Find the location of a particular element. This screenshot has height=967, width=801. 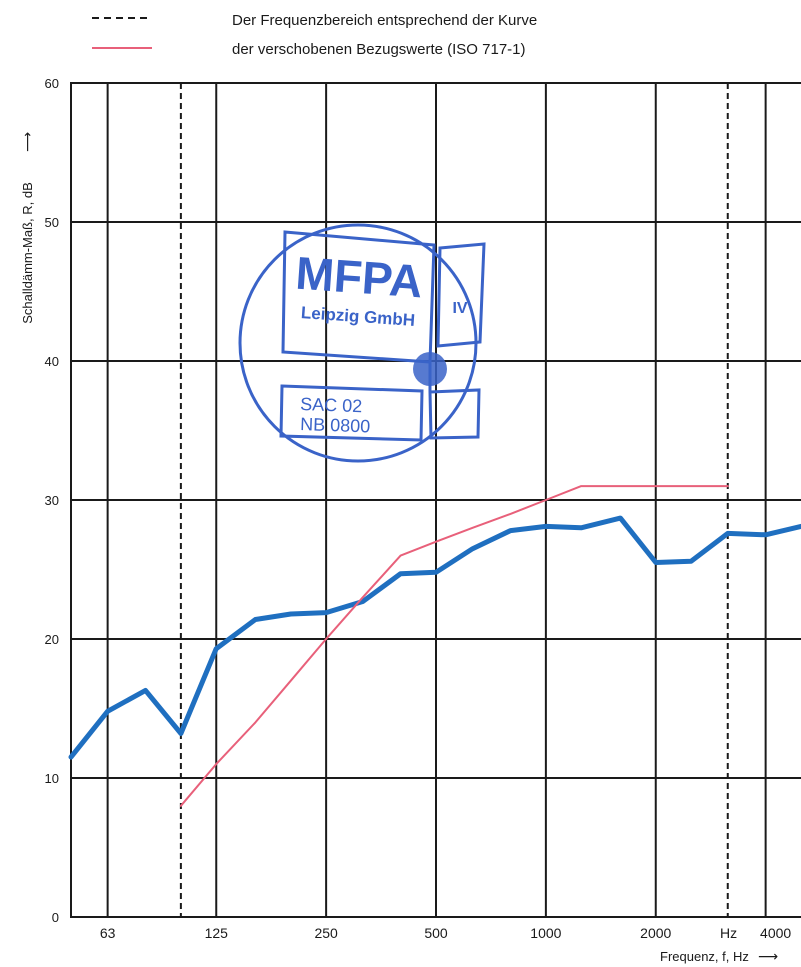

y-tick-label-40: 40 is located at coordinates (52, 361).